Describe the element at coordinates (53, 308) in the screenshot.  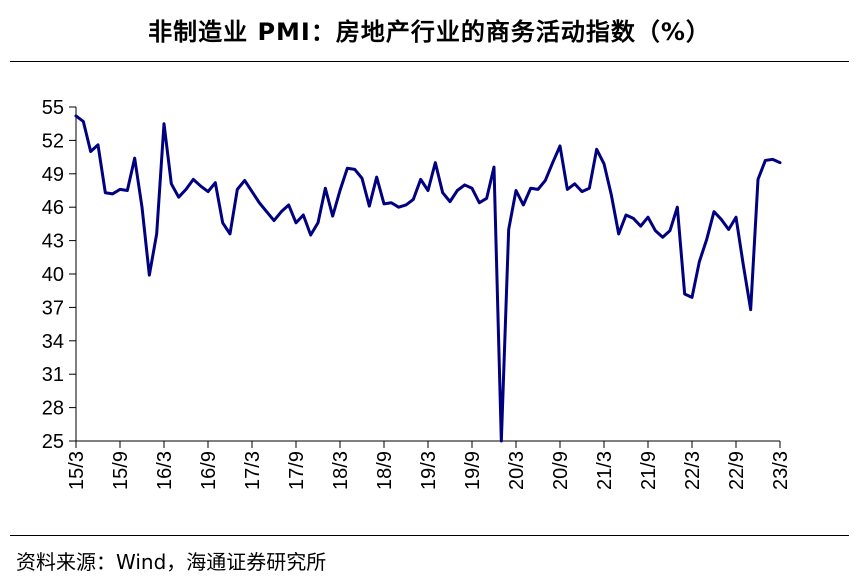
I see `y-tick-label: 37` at that location.